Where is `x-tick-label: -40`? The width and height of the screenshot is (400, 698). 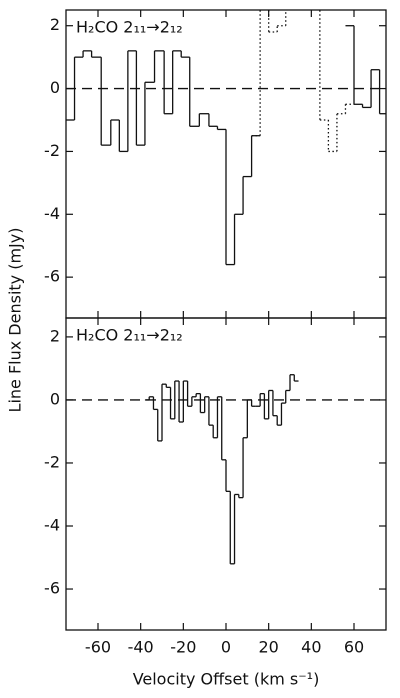
x-tick-label: -40 is located at coordinates (141, 647).